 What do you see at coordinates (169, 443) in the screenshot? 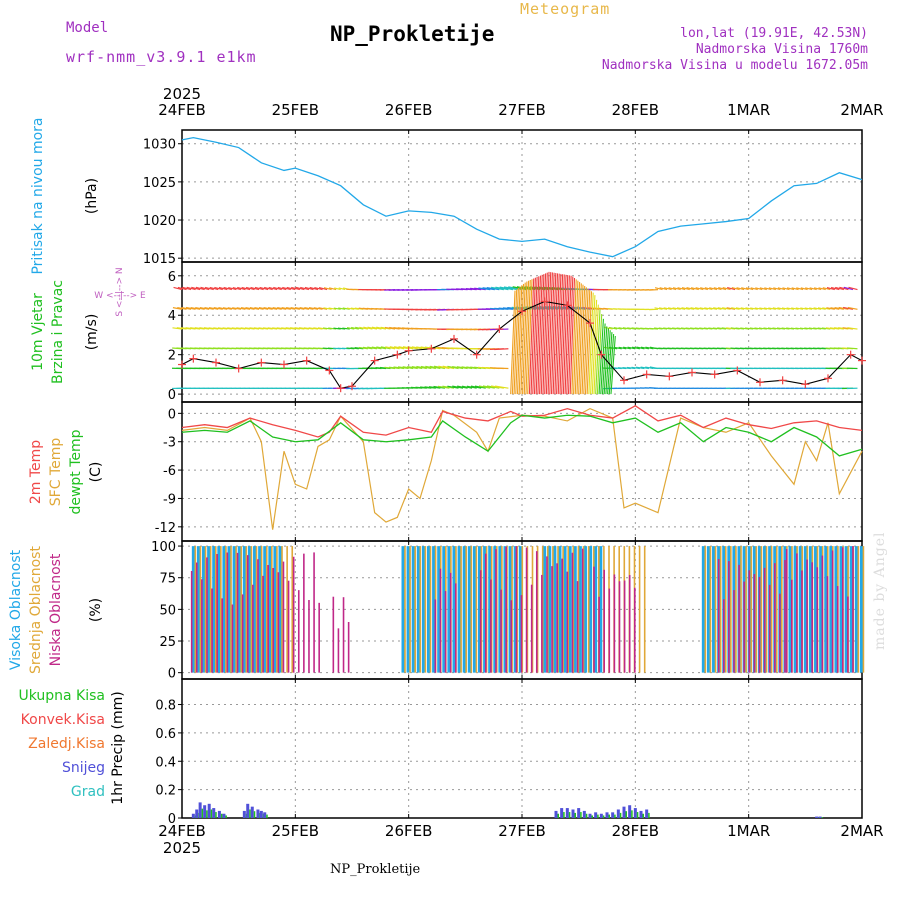
I see `y-tick-label: -3` at bounding box center [169, 443].